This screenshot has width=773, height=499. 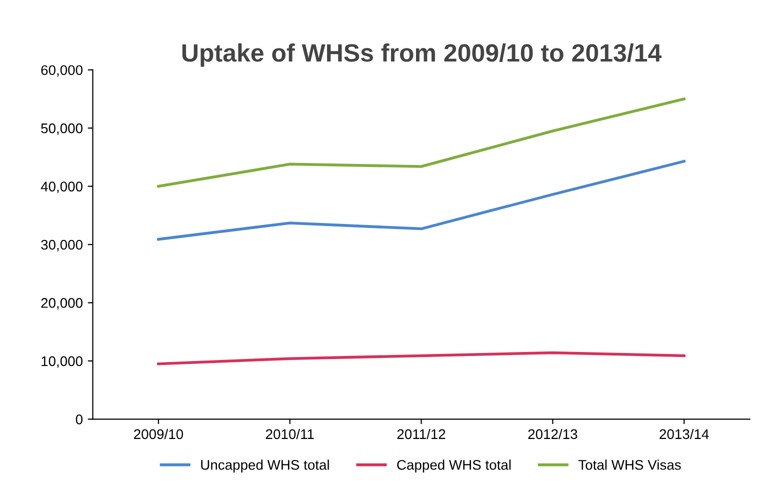 I want to click on x-tick-label: 2011/12, so click(x=421, y=434).